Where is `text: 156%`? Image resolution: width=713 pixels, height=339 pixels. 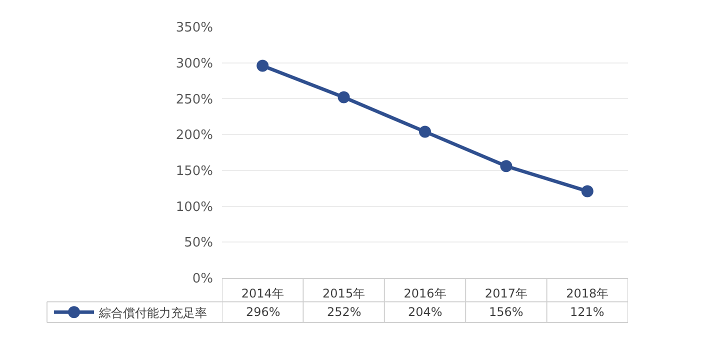
text: 156% is located at coordinates (506, 312).